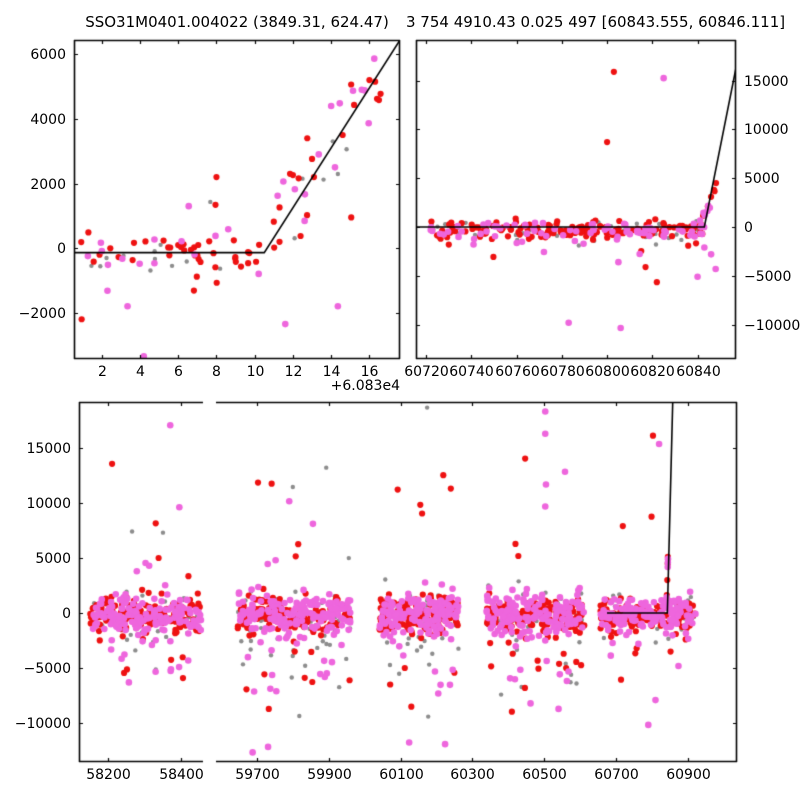  I want to click on x-tick-label: 60740, so click(471, 372).